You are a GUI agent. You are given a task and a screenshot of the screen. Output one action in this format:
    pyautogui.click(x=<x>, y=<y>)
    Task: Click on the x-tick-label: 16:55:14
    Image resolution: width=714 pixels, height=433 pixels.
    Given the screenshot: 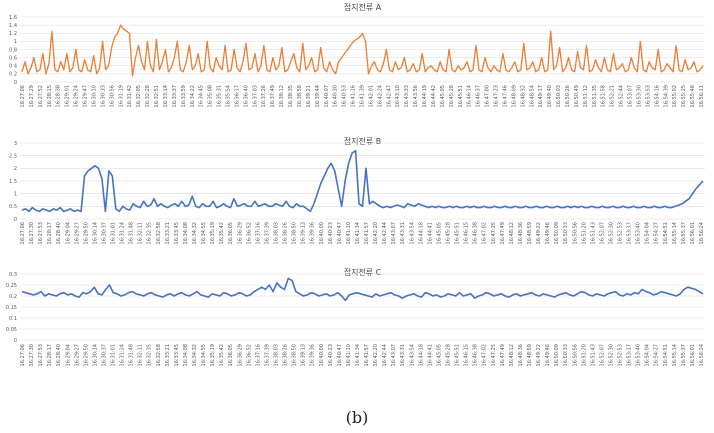 What is the action you would take?
    pyautogui.click(x=675, y=233)
    